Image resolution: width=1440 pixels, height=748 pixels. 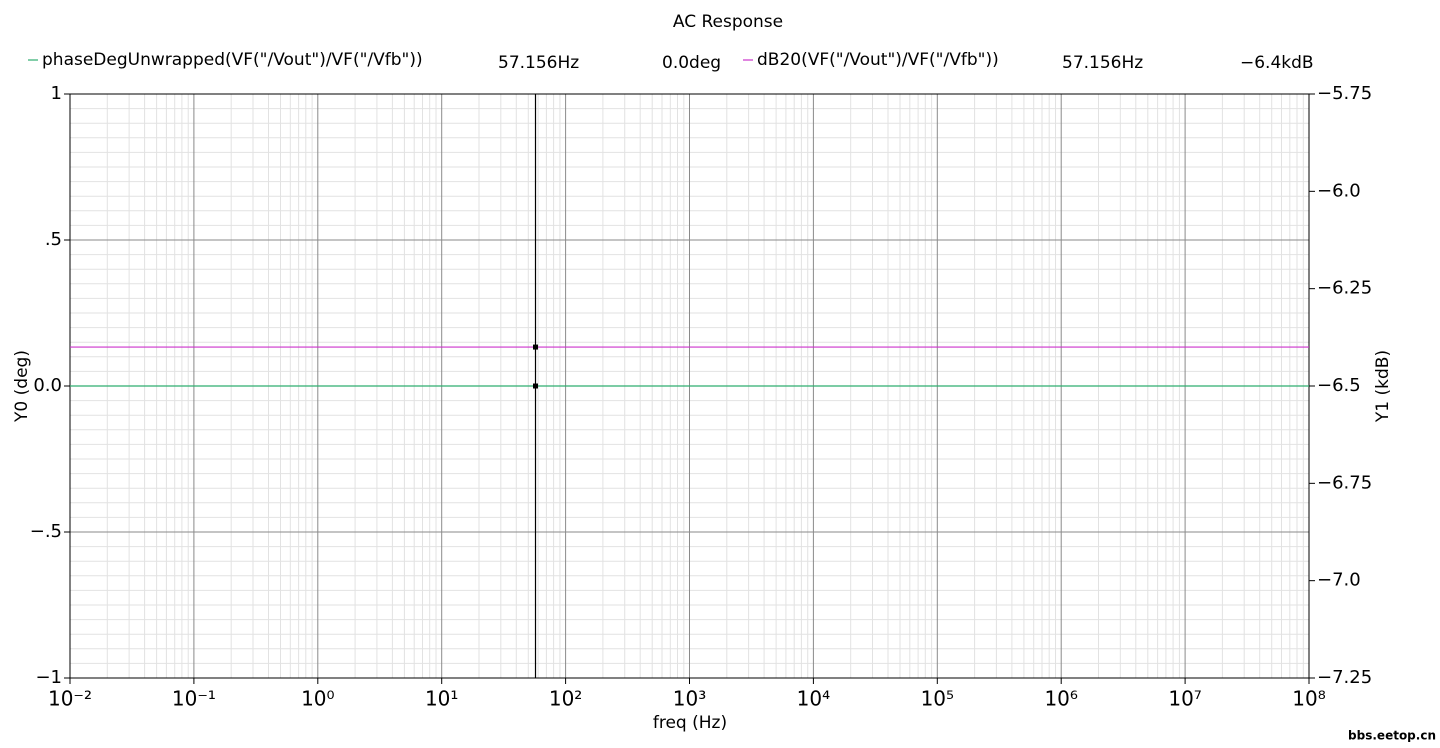 I want to click on x-tick-label: 10³, so click(x=689, y=699).